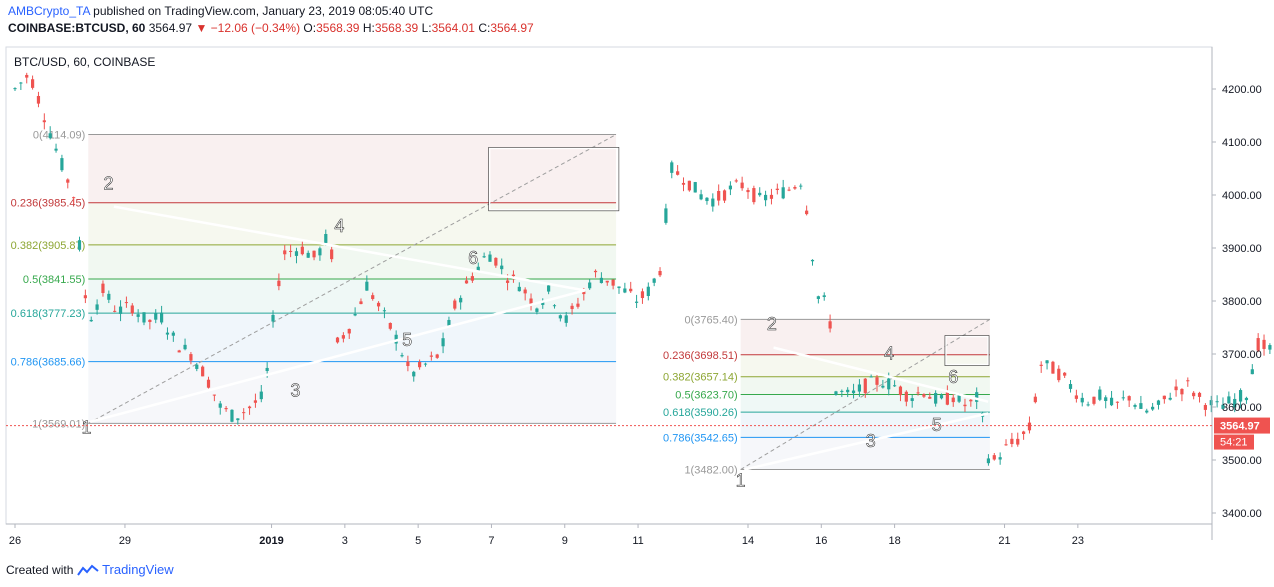  Describe the element at coordinates (1242, 90) in the screenshot. I see `price-tick-label: 4200.00` at that location.